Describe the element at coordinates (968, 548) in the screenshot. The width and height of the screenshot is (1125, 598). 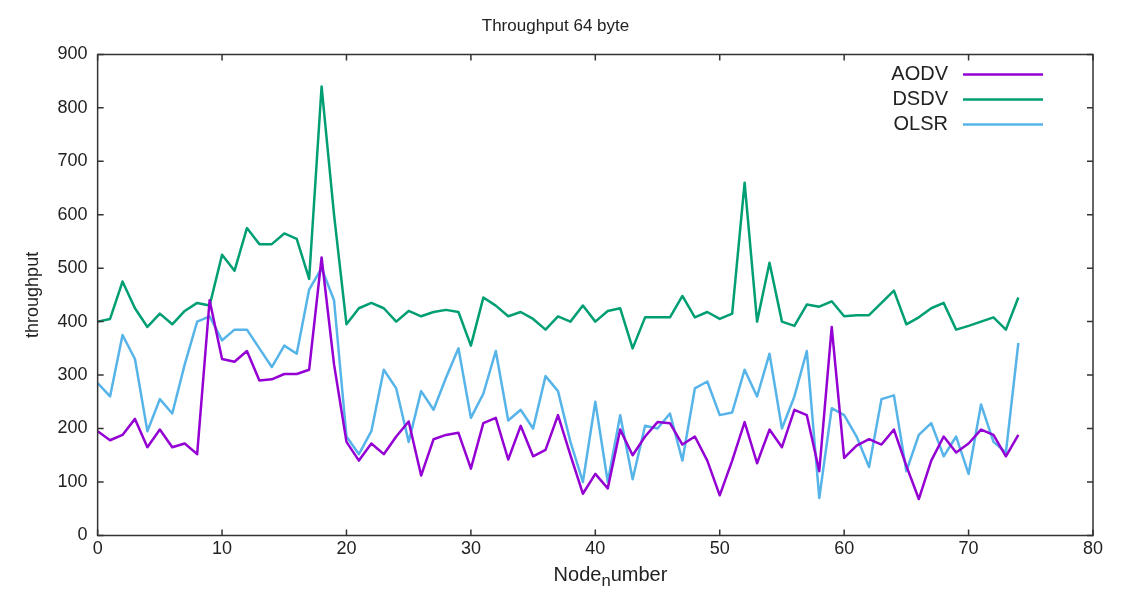
I see `x-tick-label: 70` at that location.